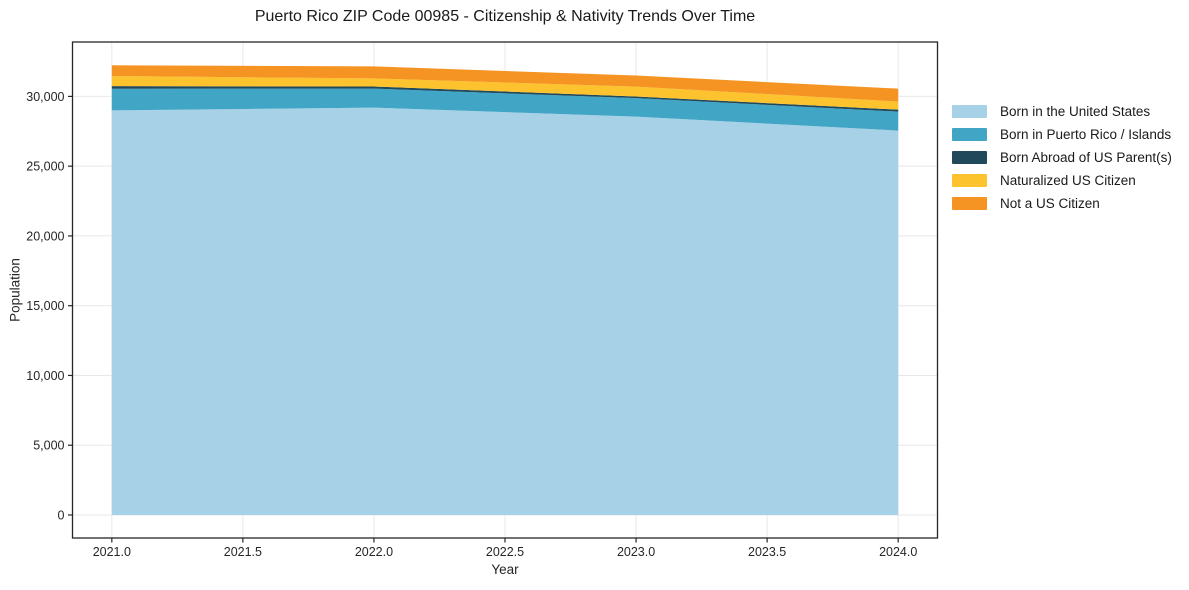  I want to click on y-tick-label: 20,000, so click(45, 236).